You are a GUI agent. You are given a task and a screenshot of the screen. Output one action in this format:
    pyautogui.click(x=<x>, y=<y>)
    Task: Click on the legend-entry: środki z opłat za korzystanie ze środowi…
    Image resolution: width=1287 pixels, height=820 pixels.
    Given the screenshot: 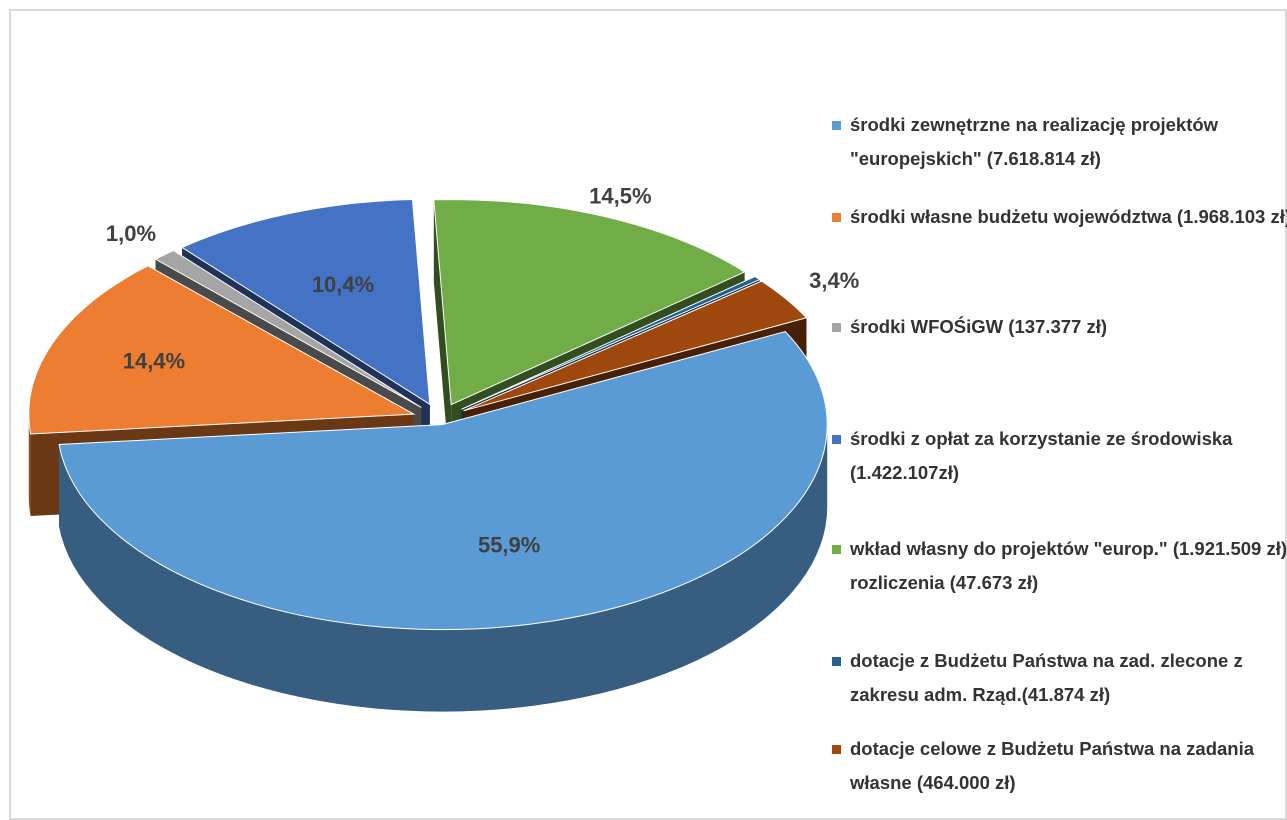 What is the action you would take?
    pyautogui.click(x=1059, y=456)
    